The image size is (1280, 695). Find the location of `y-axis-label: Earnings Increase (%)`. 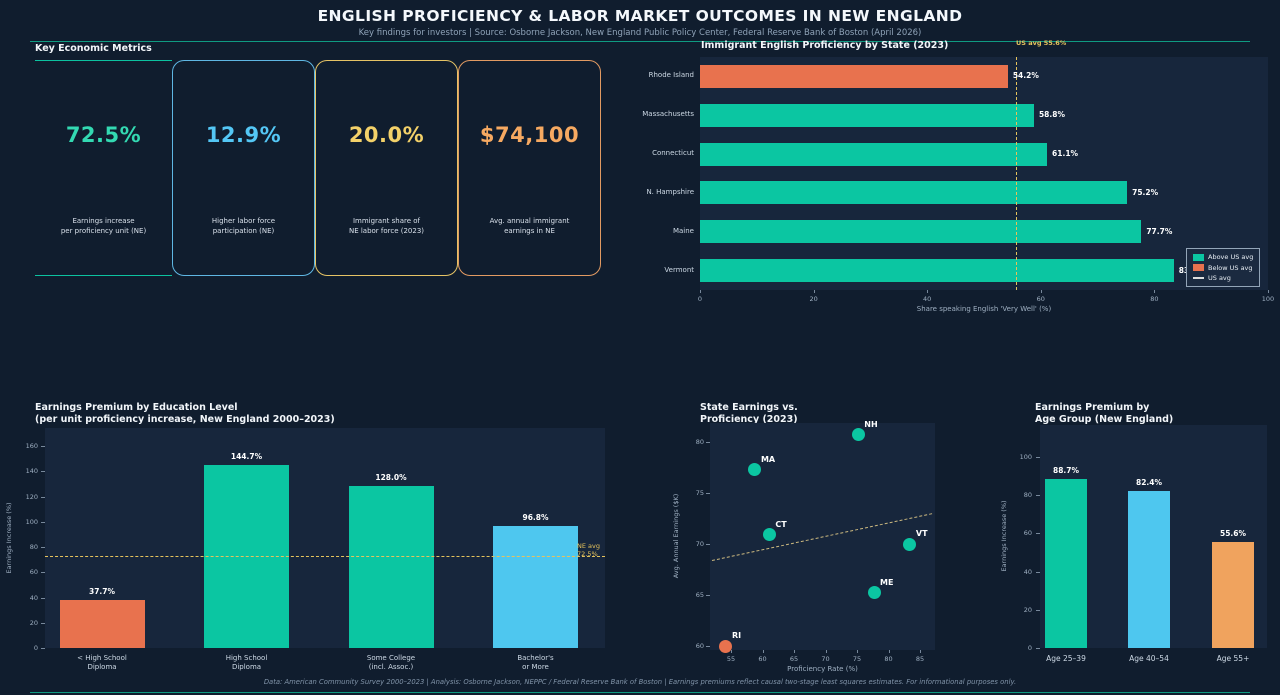

y-axis-label: Earnings Increase (%) is located at coordinates (1004, 536).